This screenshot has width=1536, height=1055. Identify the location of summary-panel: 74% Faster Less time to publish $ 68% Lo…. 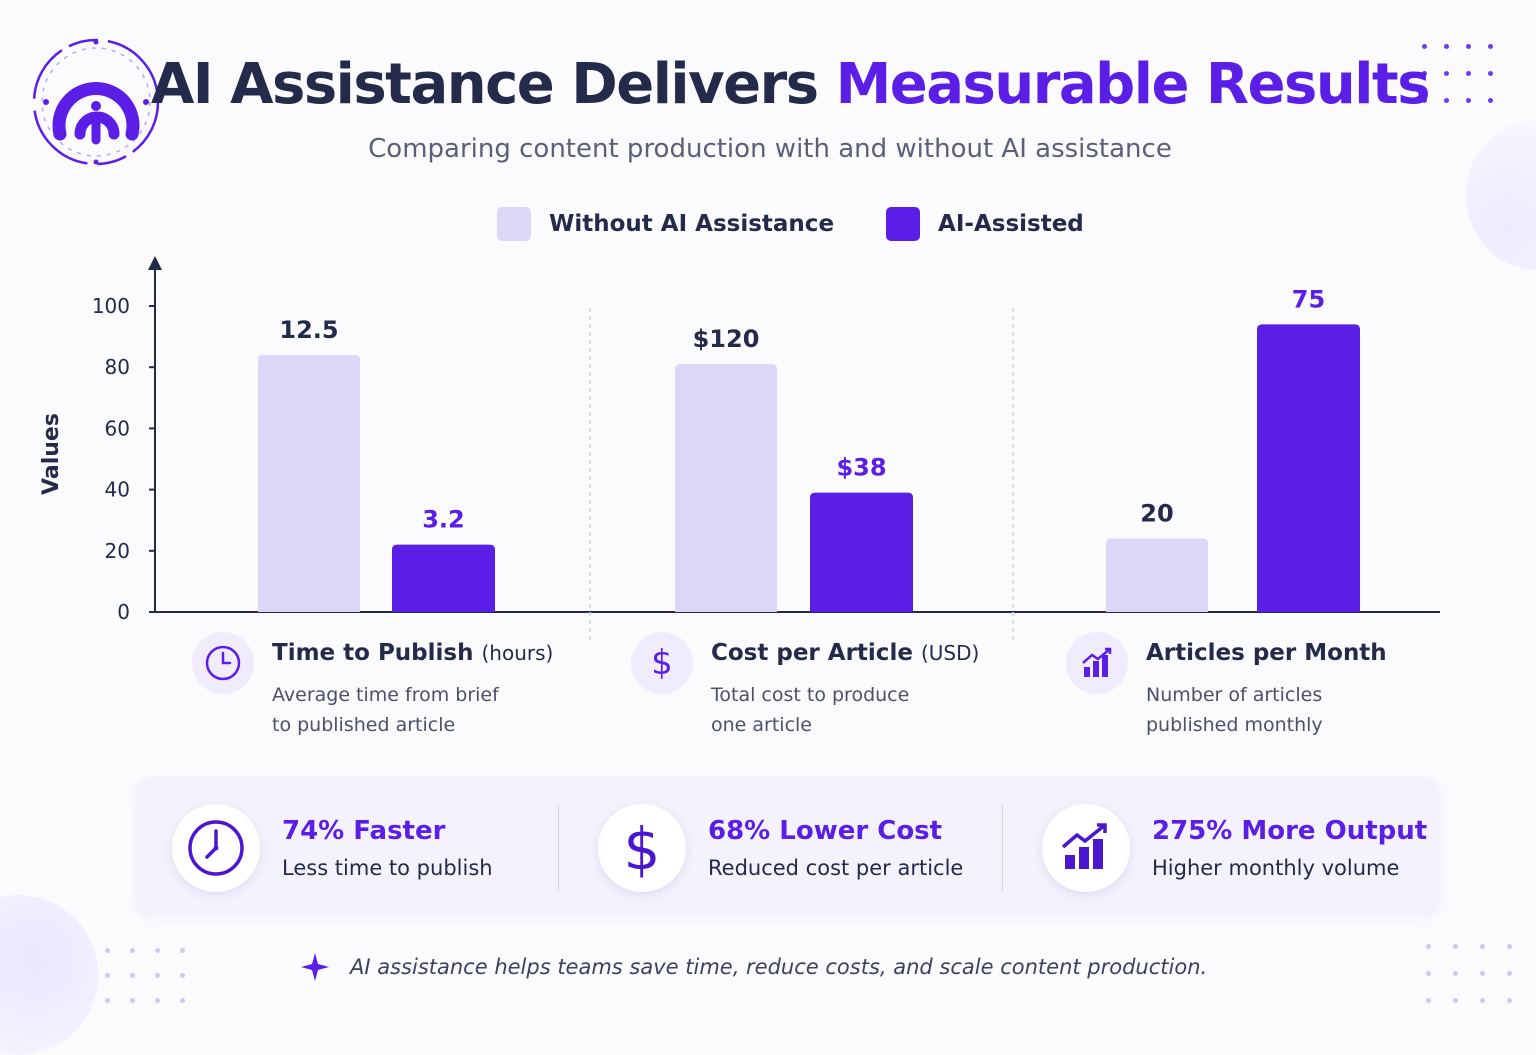
(787, 847).